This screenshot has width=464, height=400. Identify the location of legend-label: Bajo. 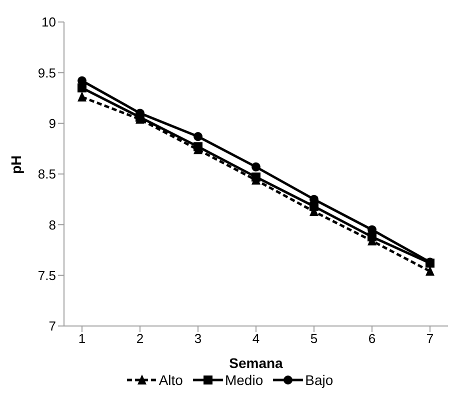
(319, 380).